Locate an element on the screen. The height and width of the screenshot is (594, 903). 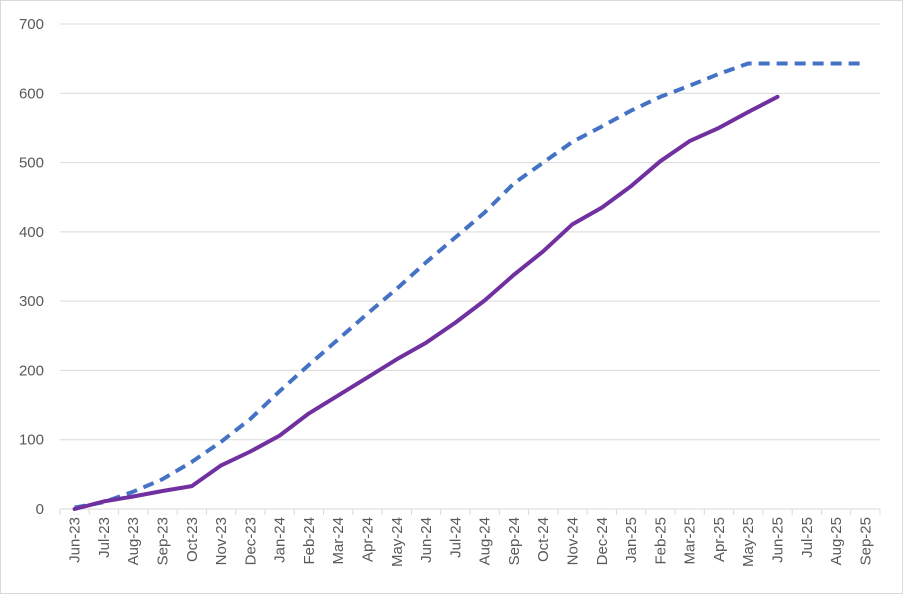
x-tick-label: Dec-23 is located at coordinates (250, 541).